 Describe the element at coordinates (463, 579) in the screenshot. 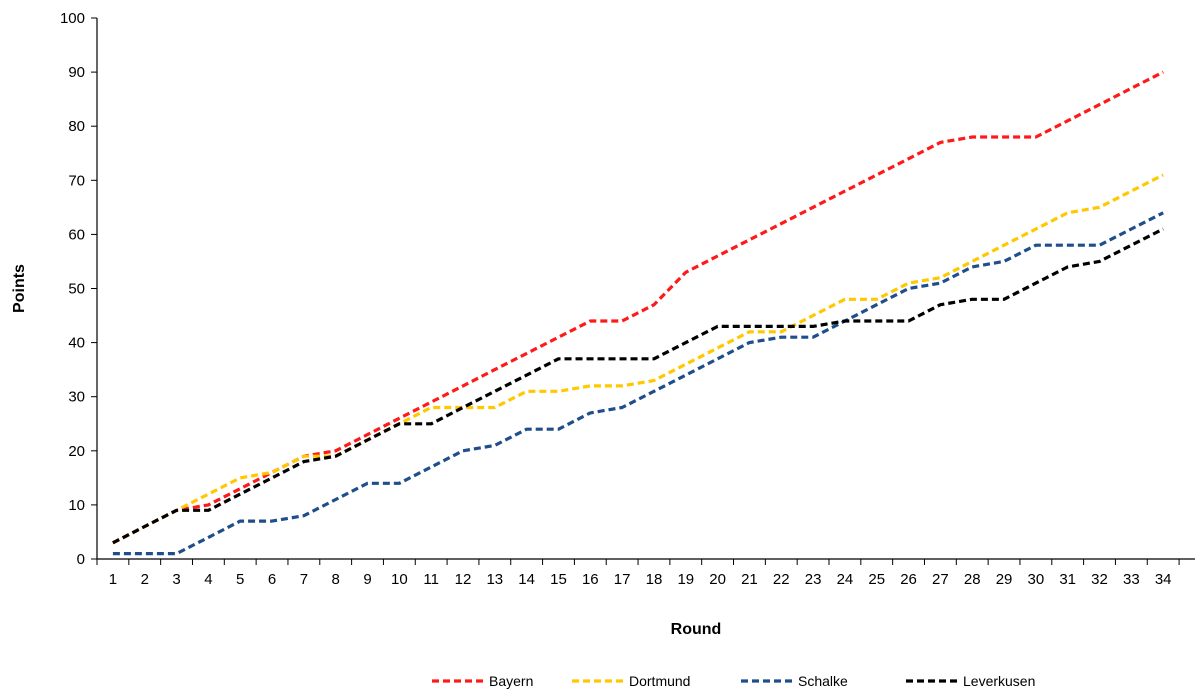

I see `x-tick-label: 12` at that location.